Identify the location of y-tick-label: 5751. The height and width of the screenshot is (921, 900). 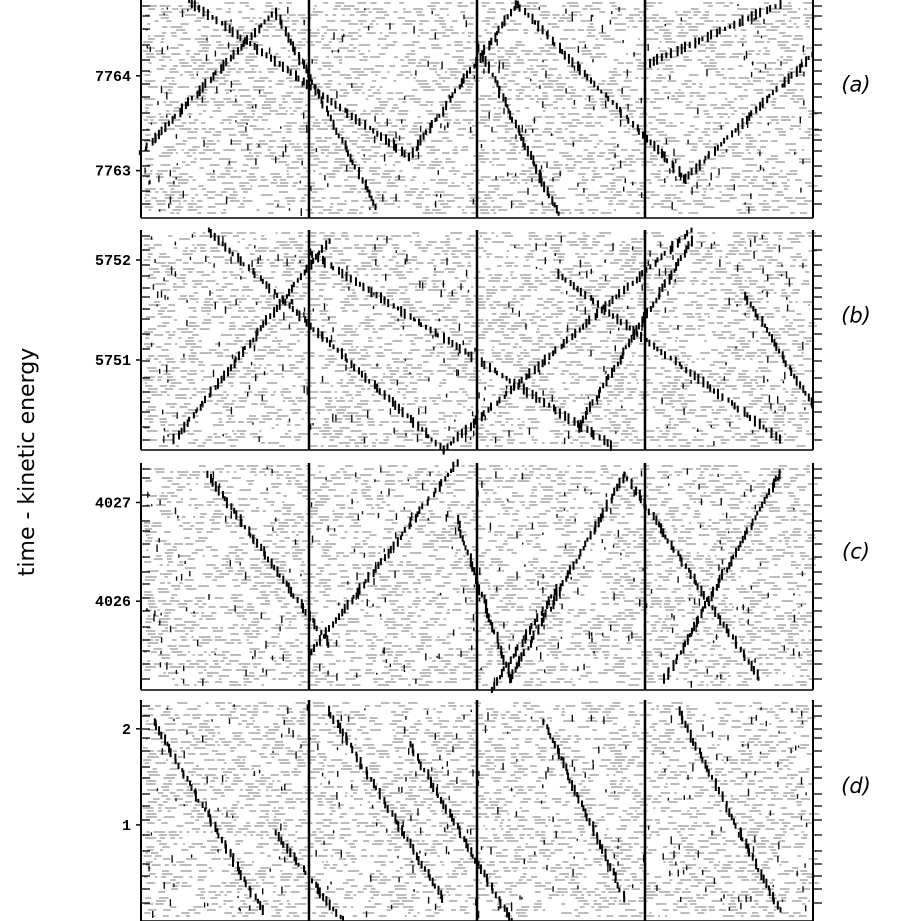
(113, 361).